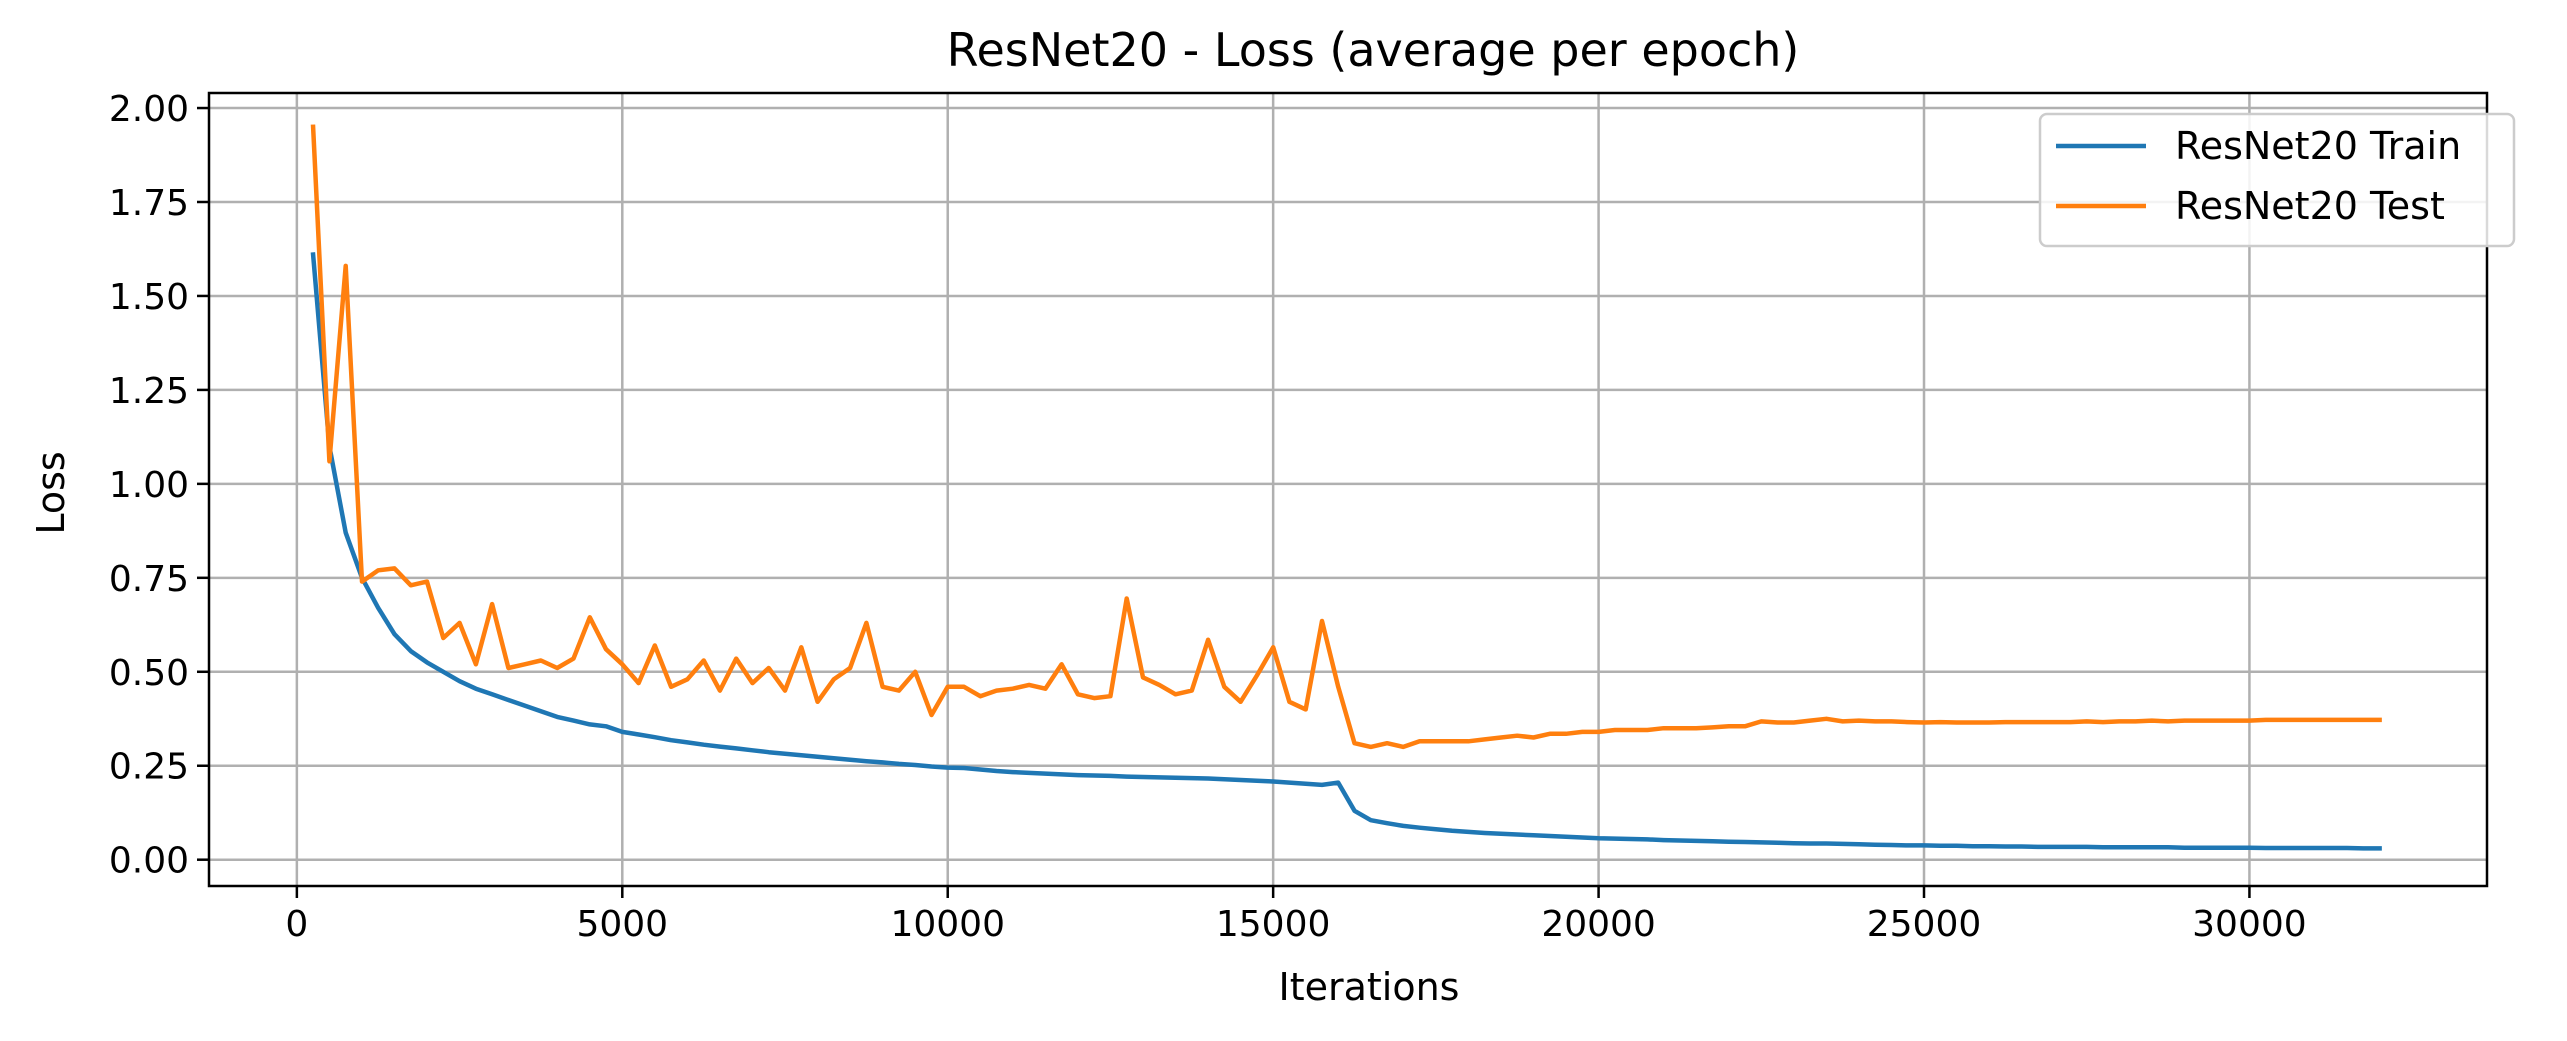 This screenshot has width=2567, height=1041. Describe the element at coordinates (1373, 50) in the screenshot. I see `chart-title: ResNet20 - Loss (average per epoch)` at that location.